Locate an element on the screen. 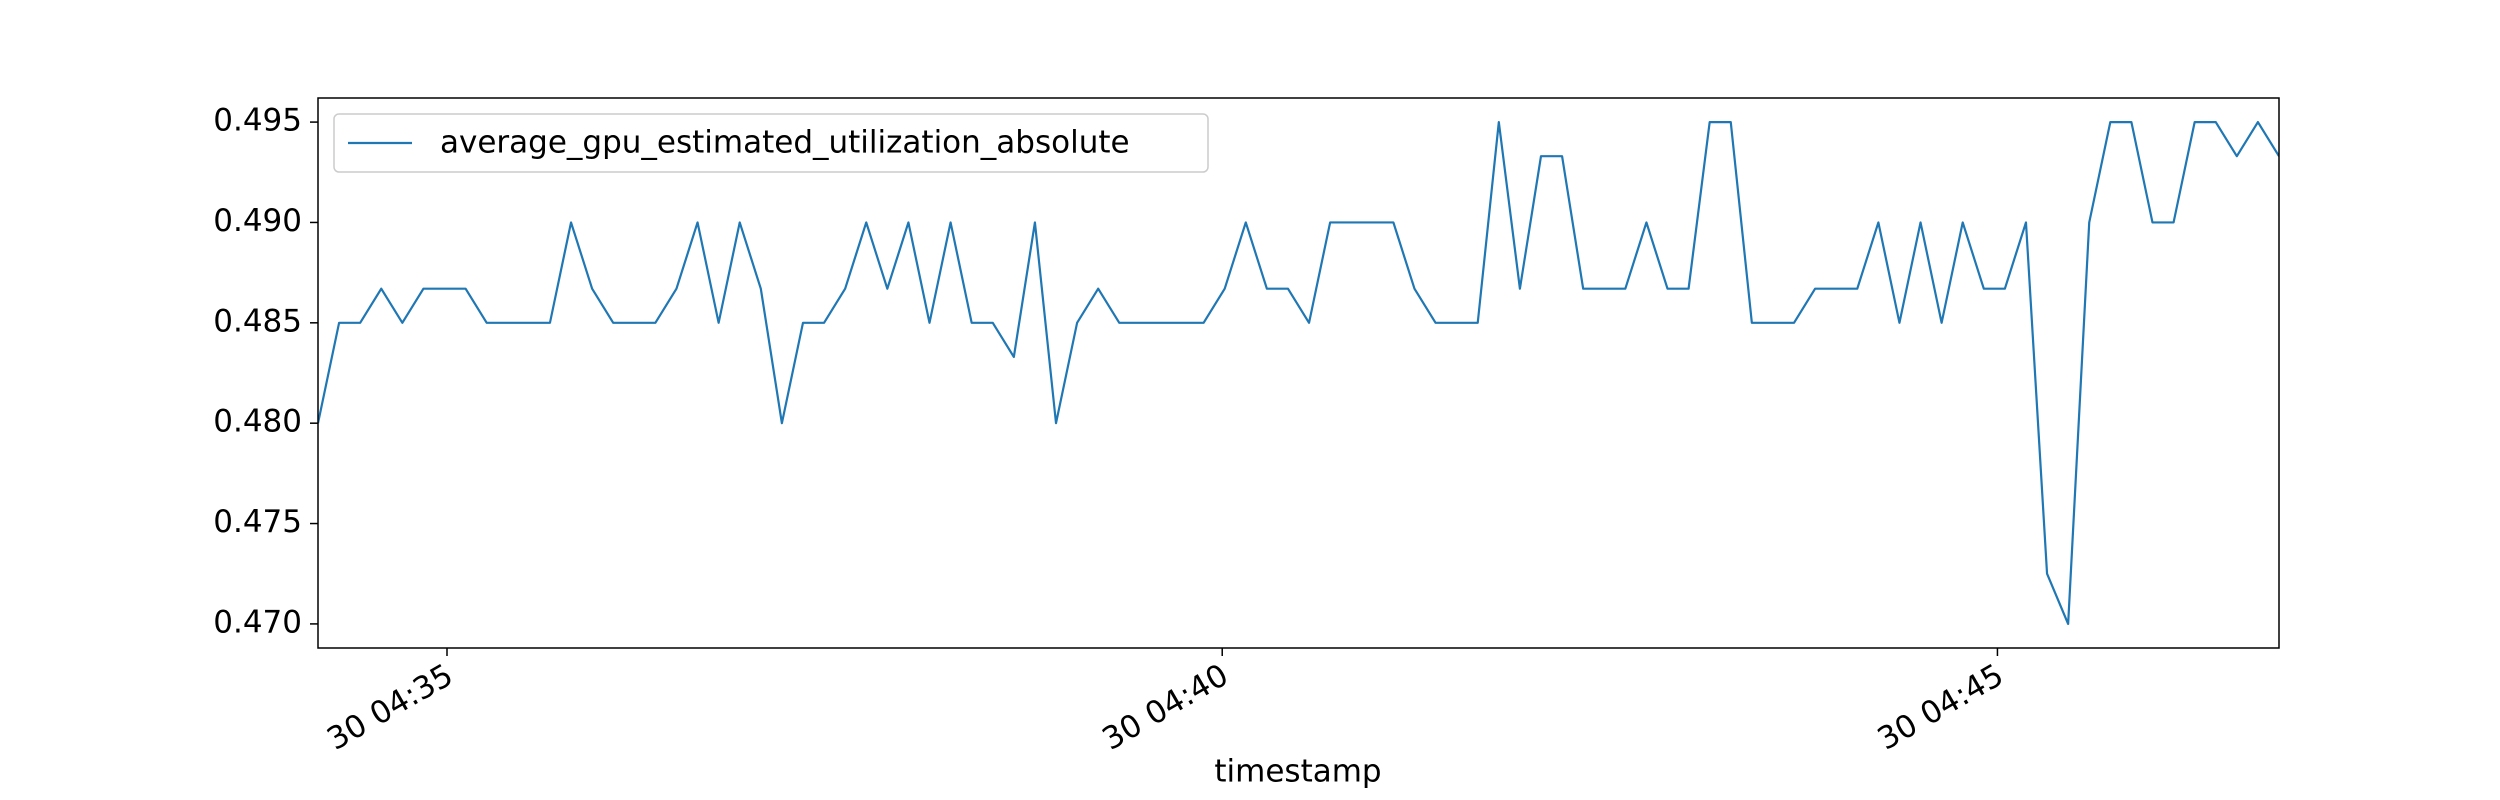  x-tick-label: 30 04:40 is located at coordinates (1165, 707).